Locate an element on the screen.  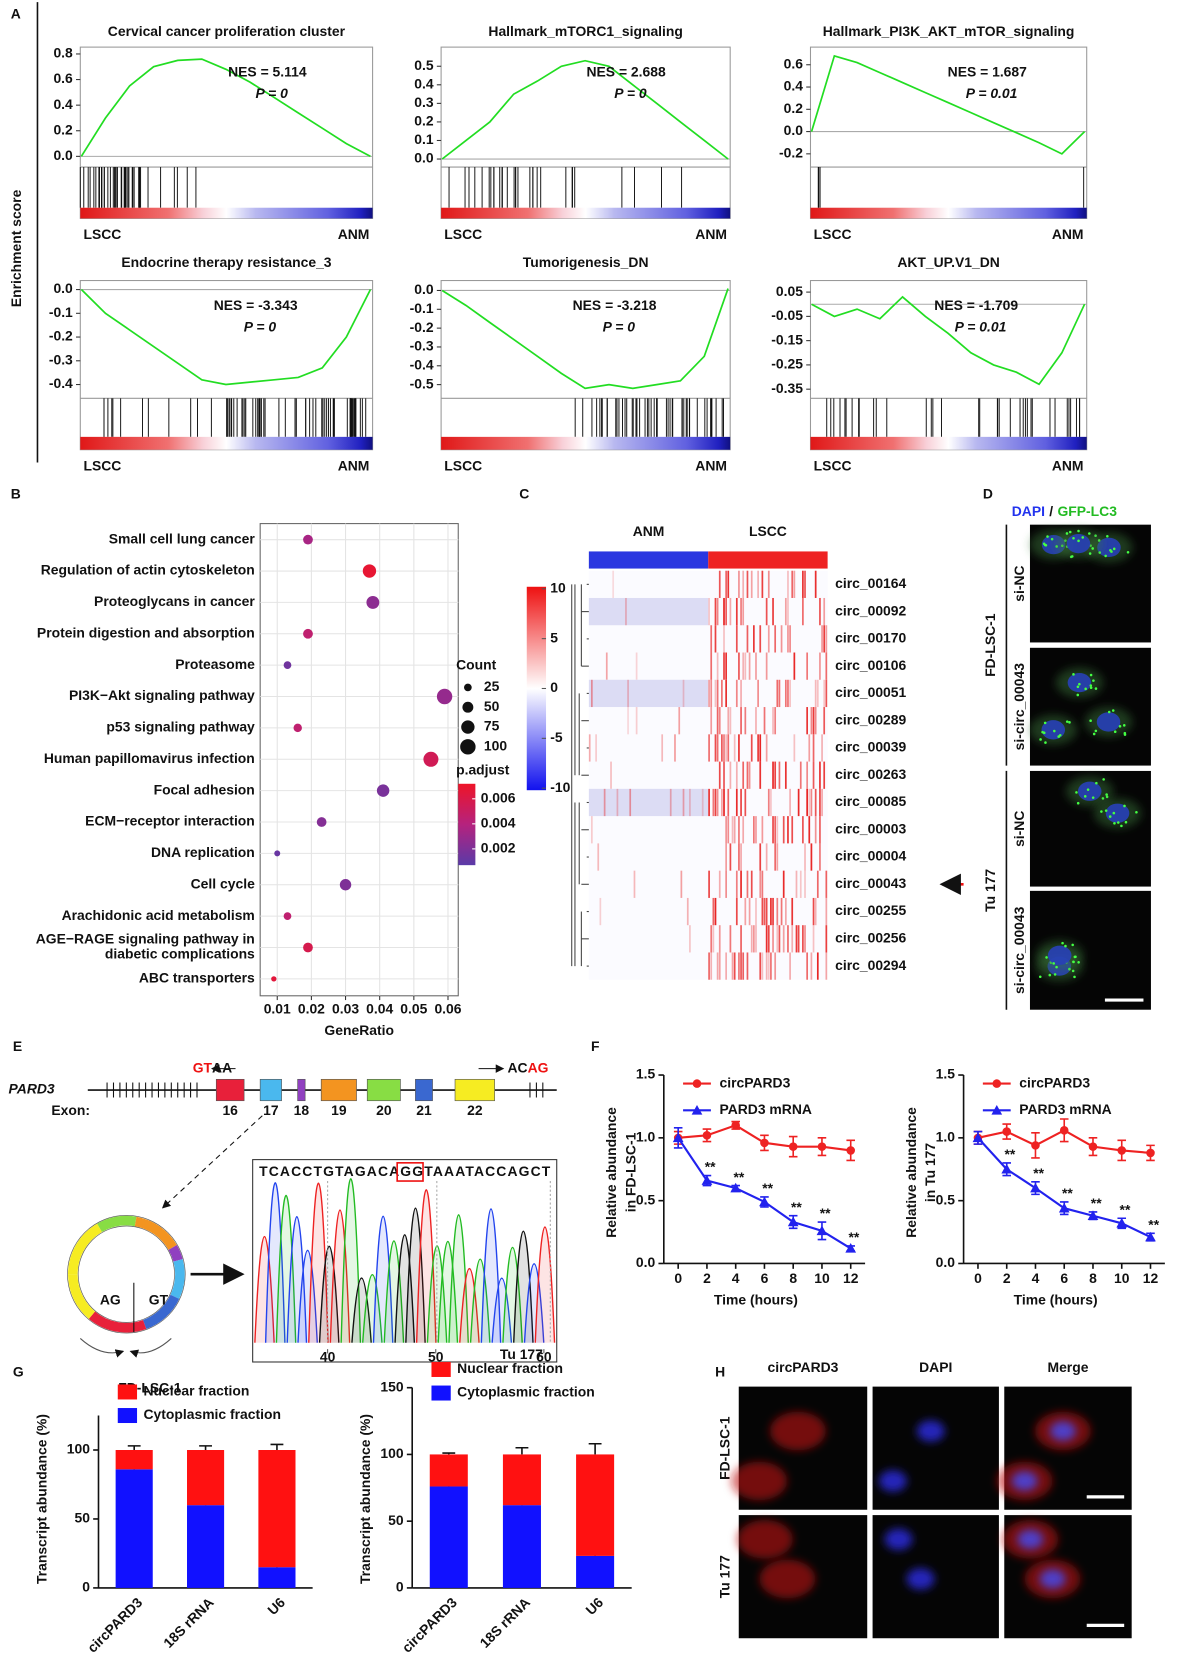
legend-label: 25 is located at coordinates (492, 686).